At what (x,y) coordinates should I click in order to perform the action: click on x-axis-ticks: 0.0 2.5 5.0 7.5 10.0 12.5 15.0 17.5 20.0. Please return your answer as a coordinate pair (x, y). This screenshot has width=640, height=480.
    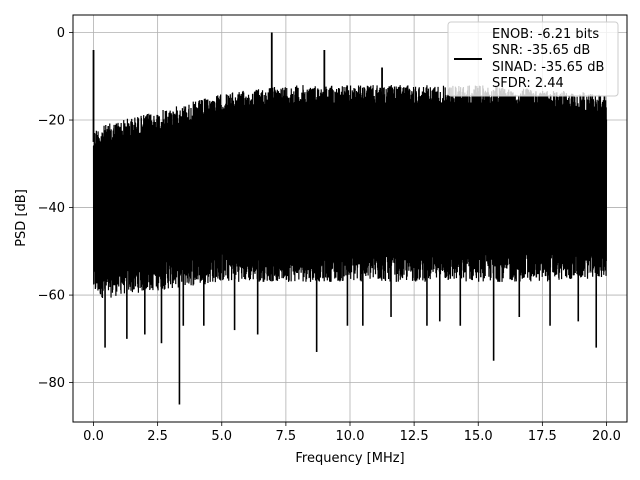
    Looking at the image, I should click on (352, 433).